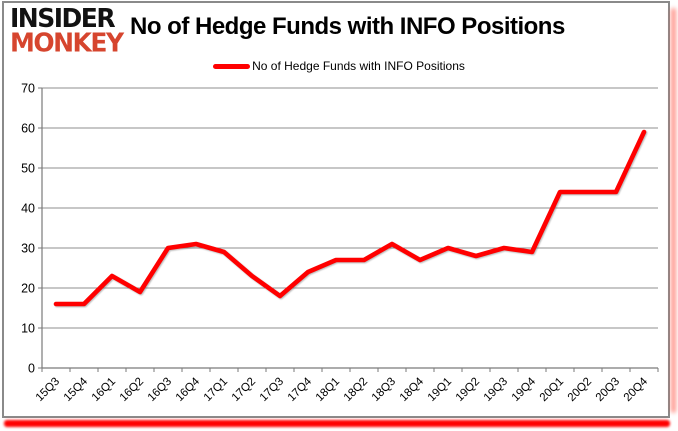 This screenshot has width=678, height=431. What do you see at coordinates (580, 390) in the screenshot?
I see `x-axis-tick-label: 20Q2` at bounding box center [580, 390].